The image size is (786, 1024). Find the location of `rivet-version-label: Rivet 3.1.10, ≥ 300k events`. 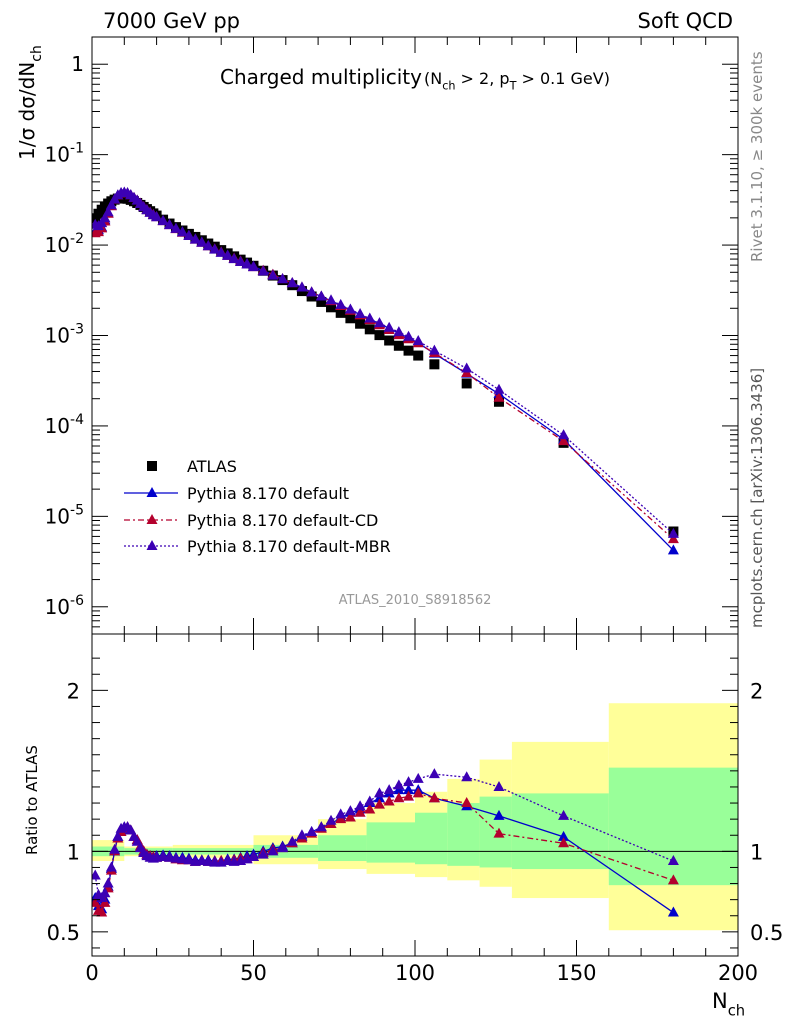

rivet-version-label: Rivet 3.1.10, ≥ 300k events is located at coordinates (757, 156).